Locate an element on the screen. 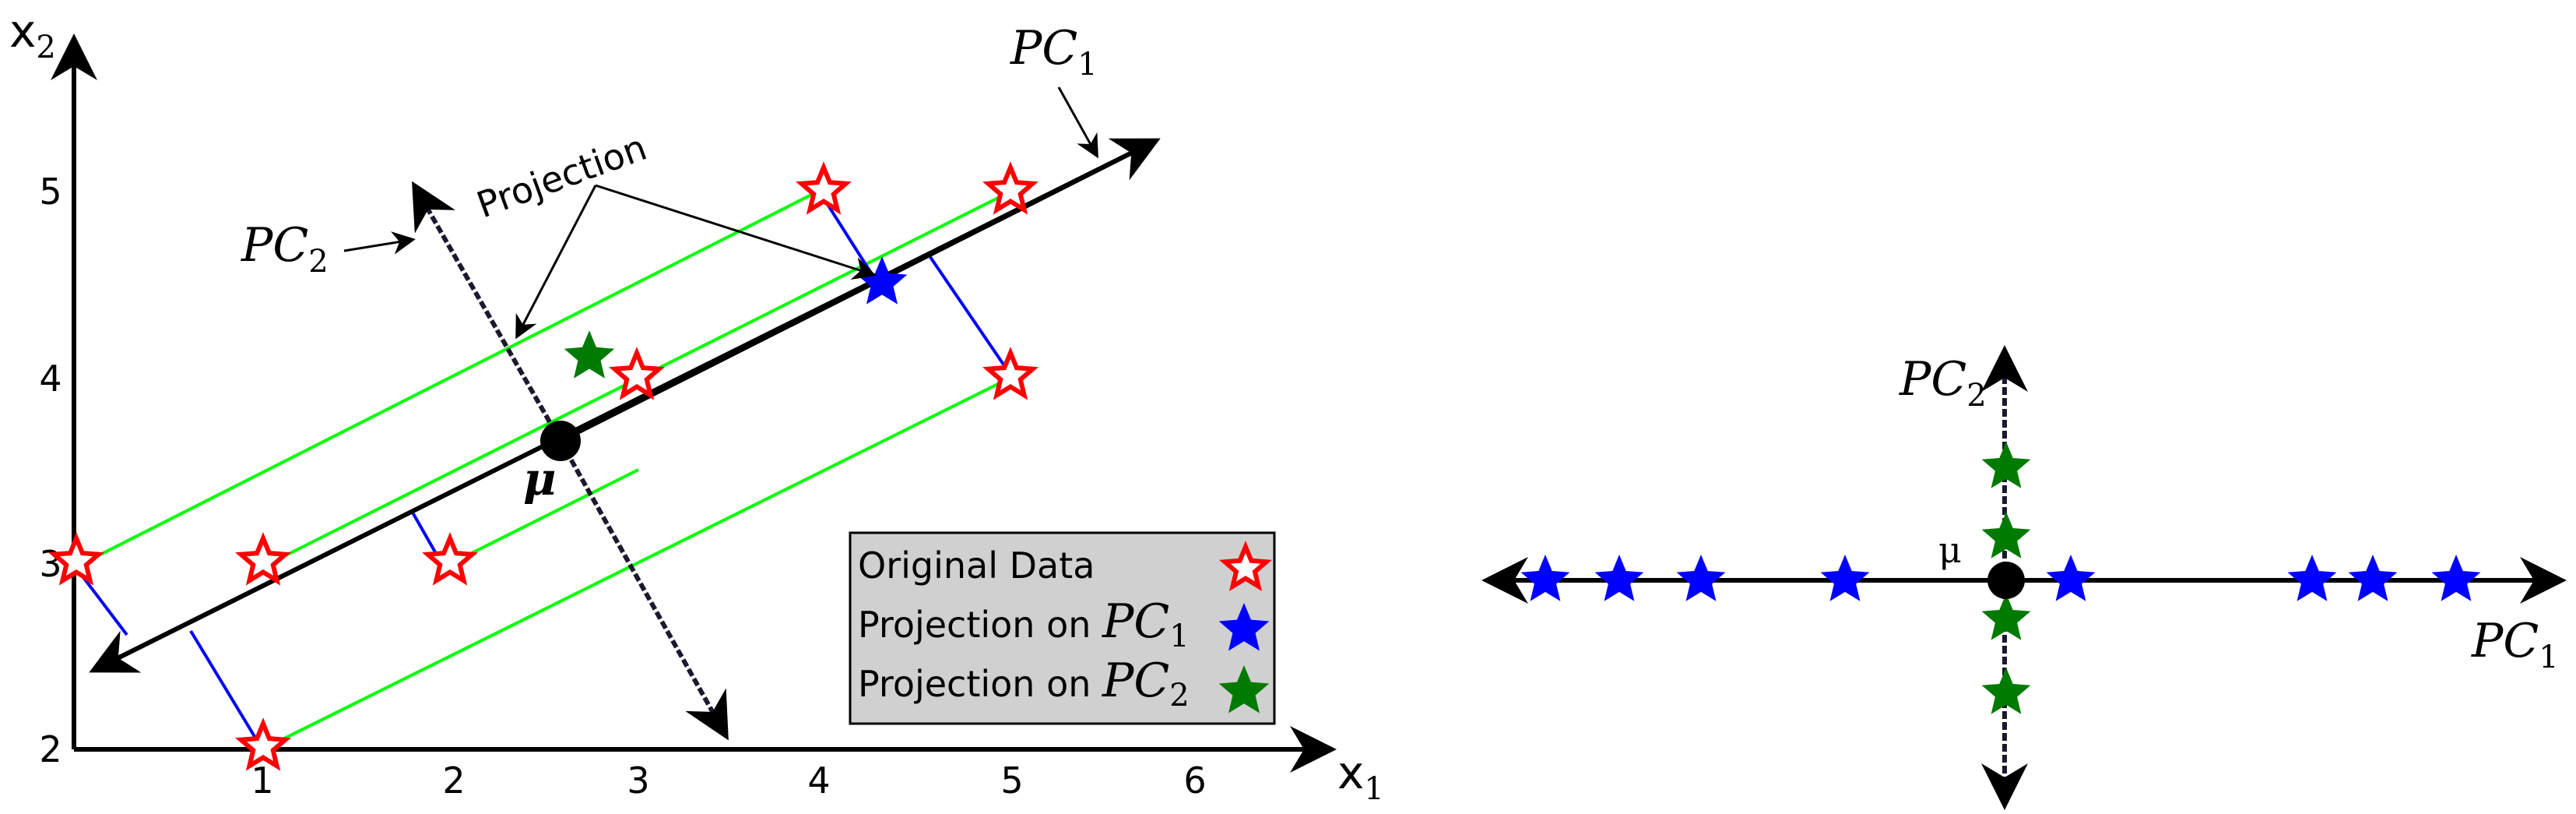  legend-original-label: Original Data is located at coordinates (977, 565).